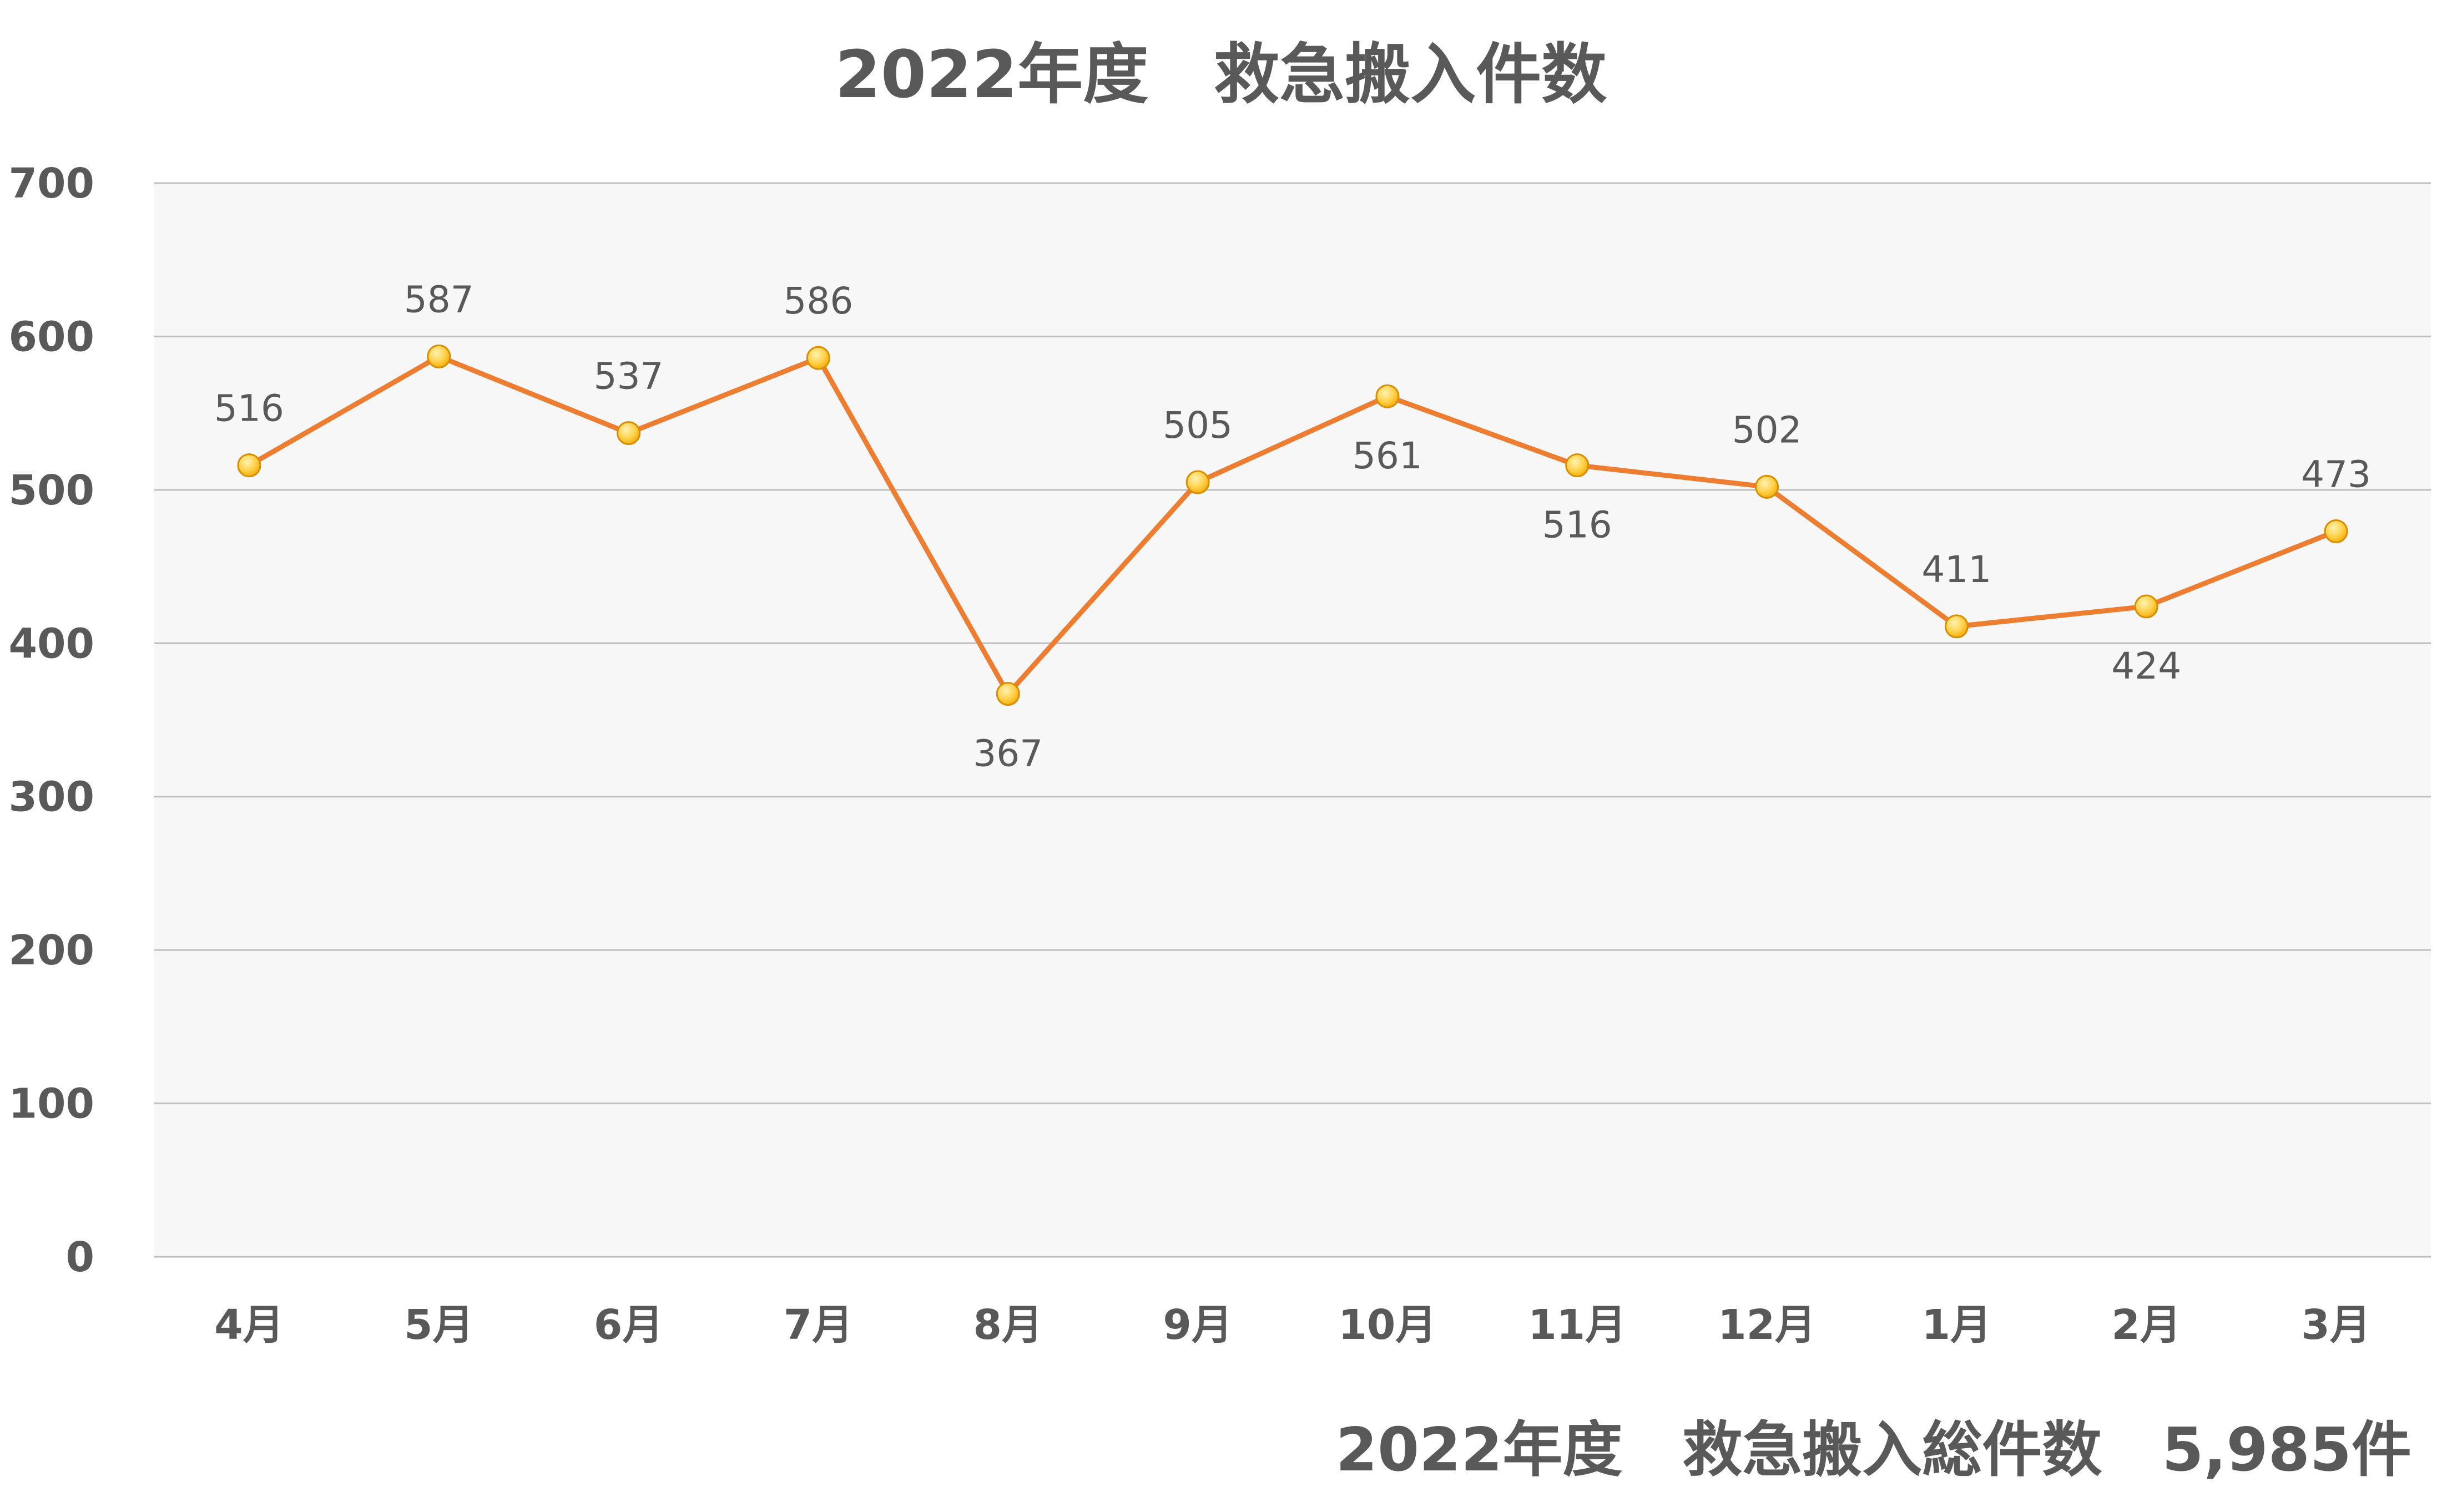 This screenshot has height=1512, width=2442. What do you see at coordinates (2146, 666) in the screenshot?
I see `data-label: 424` at bounding box center [2146, 666].